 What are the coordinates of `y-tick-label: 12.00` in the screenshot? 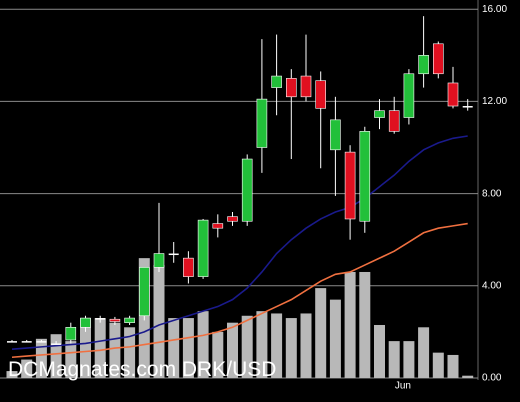 It's located at (494, 101).